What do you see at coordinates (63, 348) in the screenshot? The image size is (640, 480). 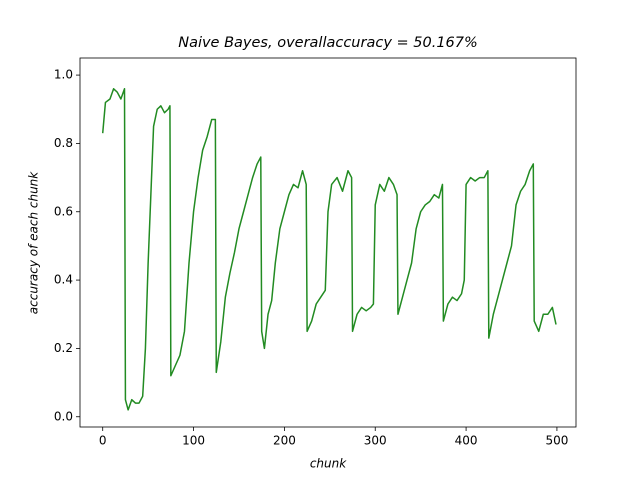 I see `y-tick-label: 0.2` at bounding box center [63, 348].